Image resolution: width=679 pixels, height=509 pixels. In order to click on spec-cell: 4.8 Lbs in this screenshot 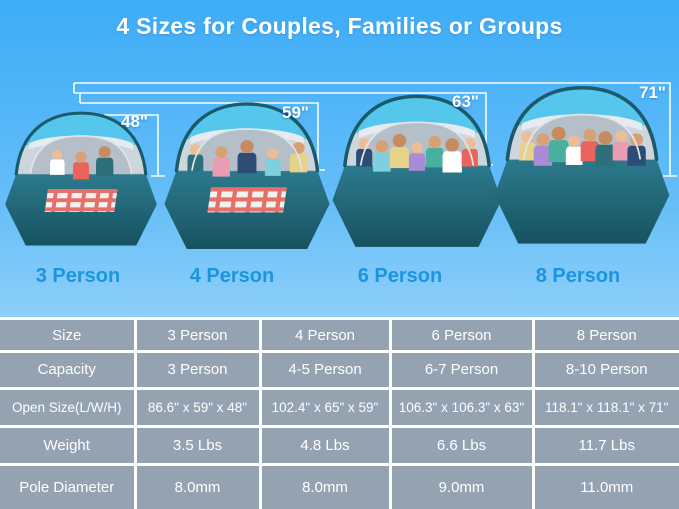, I will do `click(325, 445)`.